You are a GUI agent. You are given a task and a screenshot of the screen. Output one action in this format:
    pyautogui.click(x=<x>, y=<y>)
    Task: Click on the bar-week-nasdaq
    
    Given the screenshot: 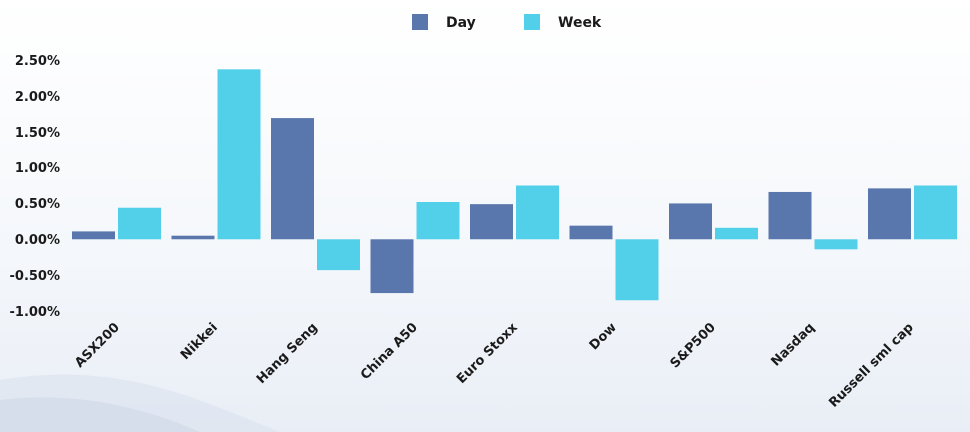 What is the action you would take?
    pyautogui.click(x=836, y=244)
    